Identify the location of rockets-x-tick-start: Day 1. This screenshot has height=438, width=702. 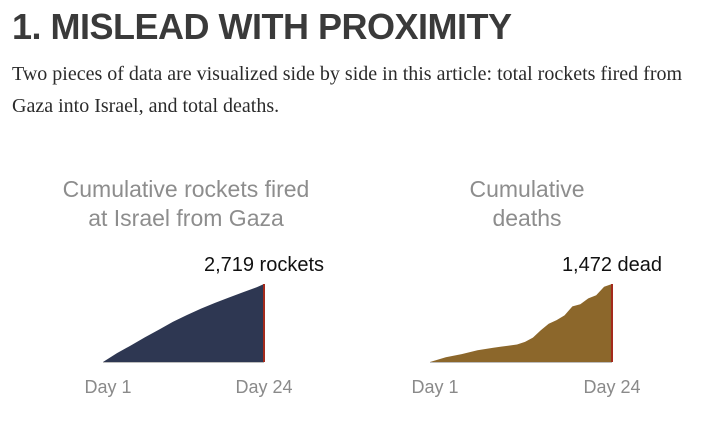
(107, 387).